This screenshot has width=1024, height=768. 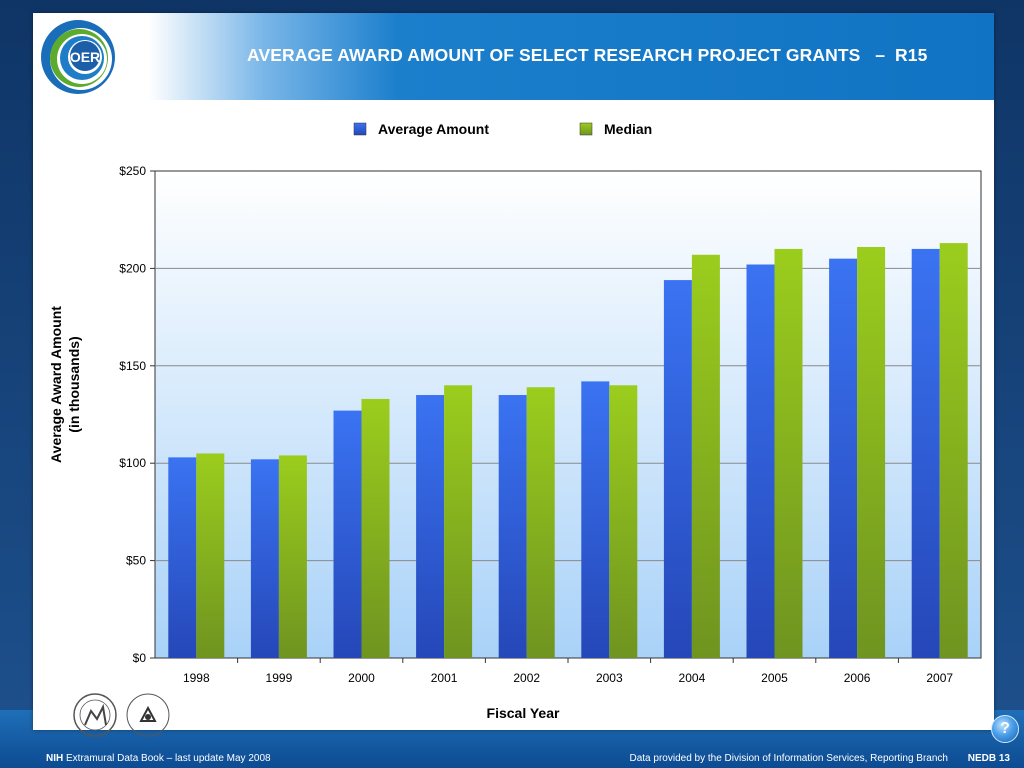 I want to click on legend-label-average-amount: Average Amount, so click(x=433, y=129).